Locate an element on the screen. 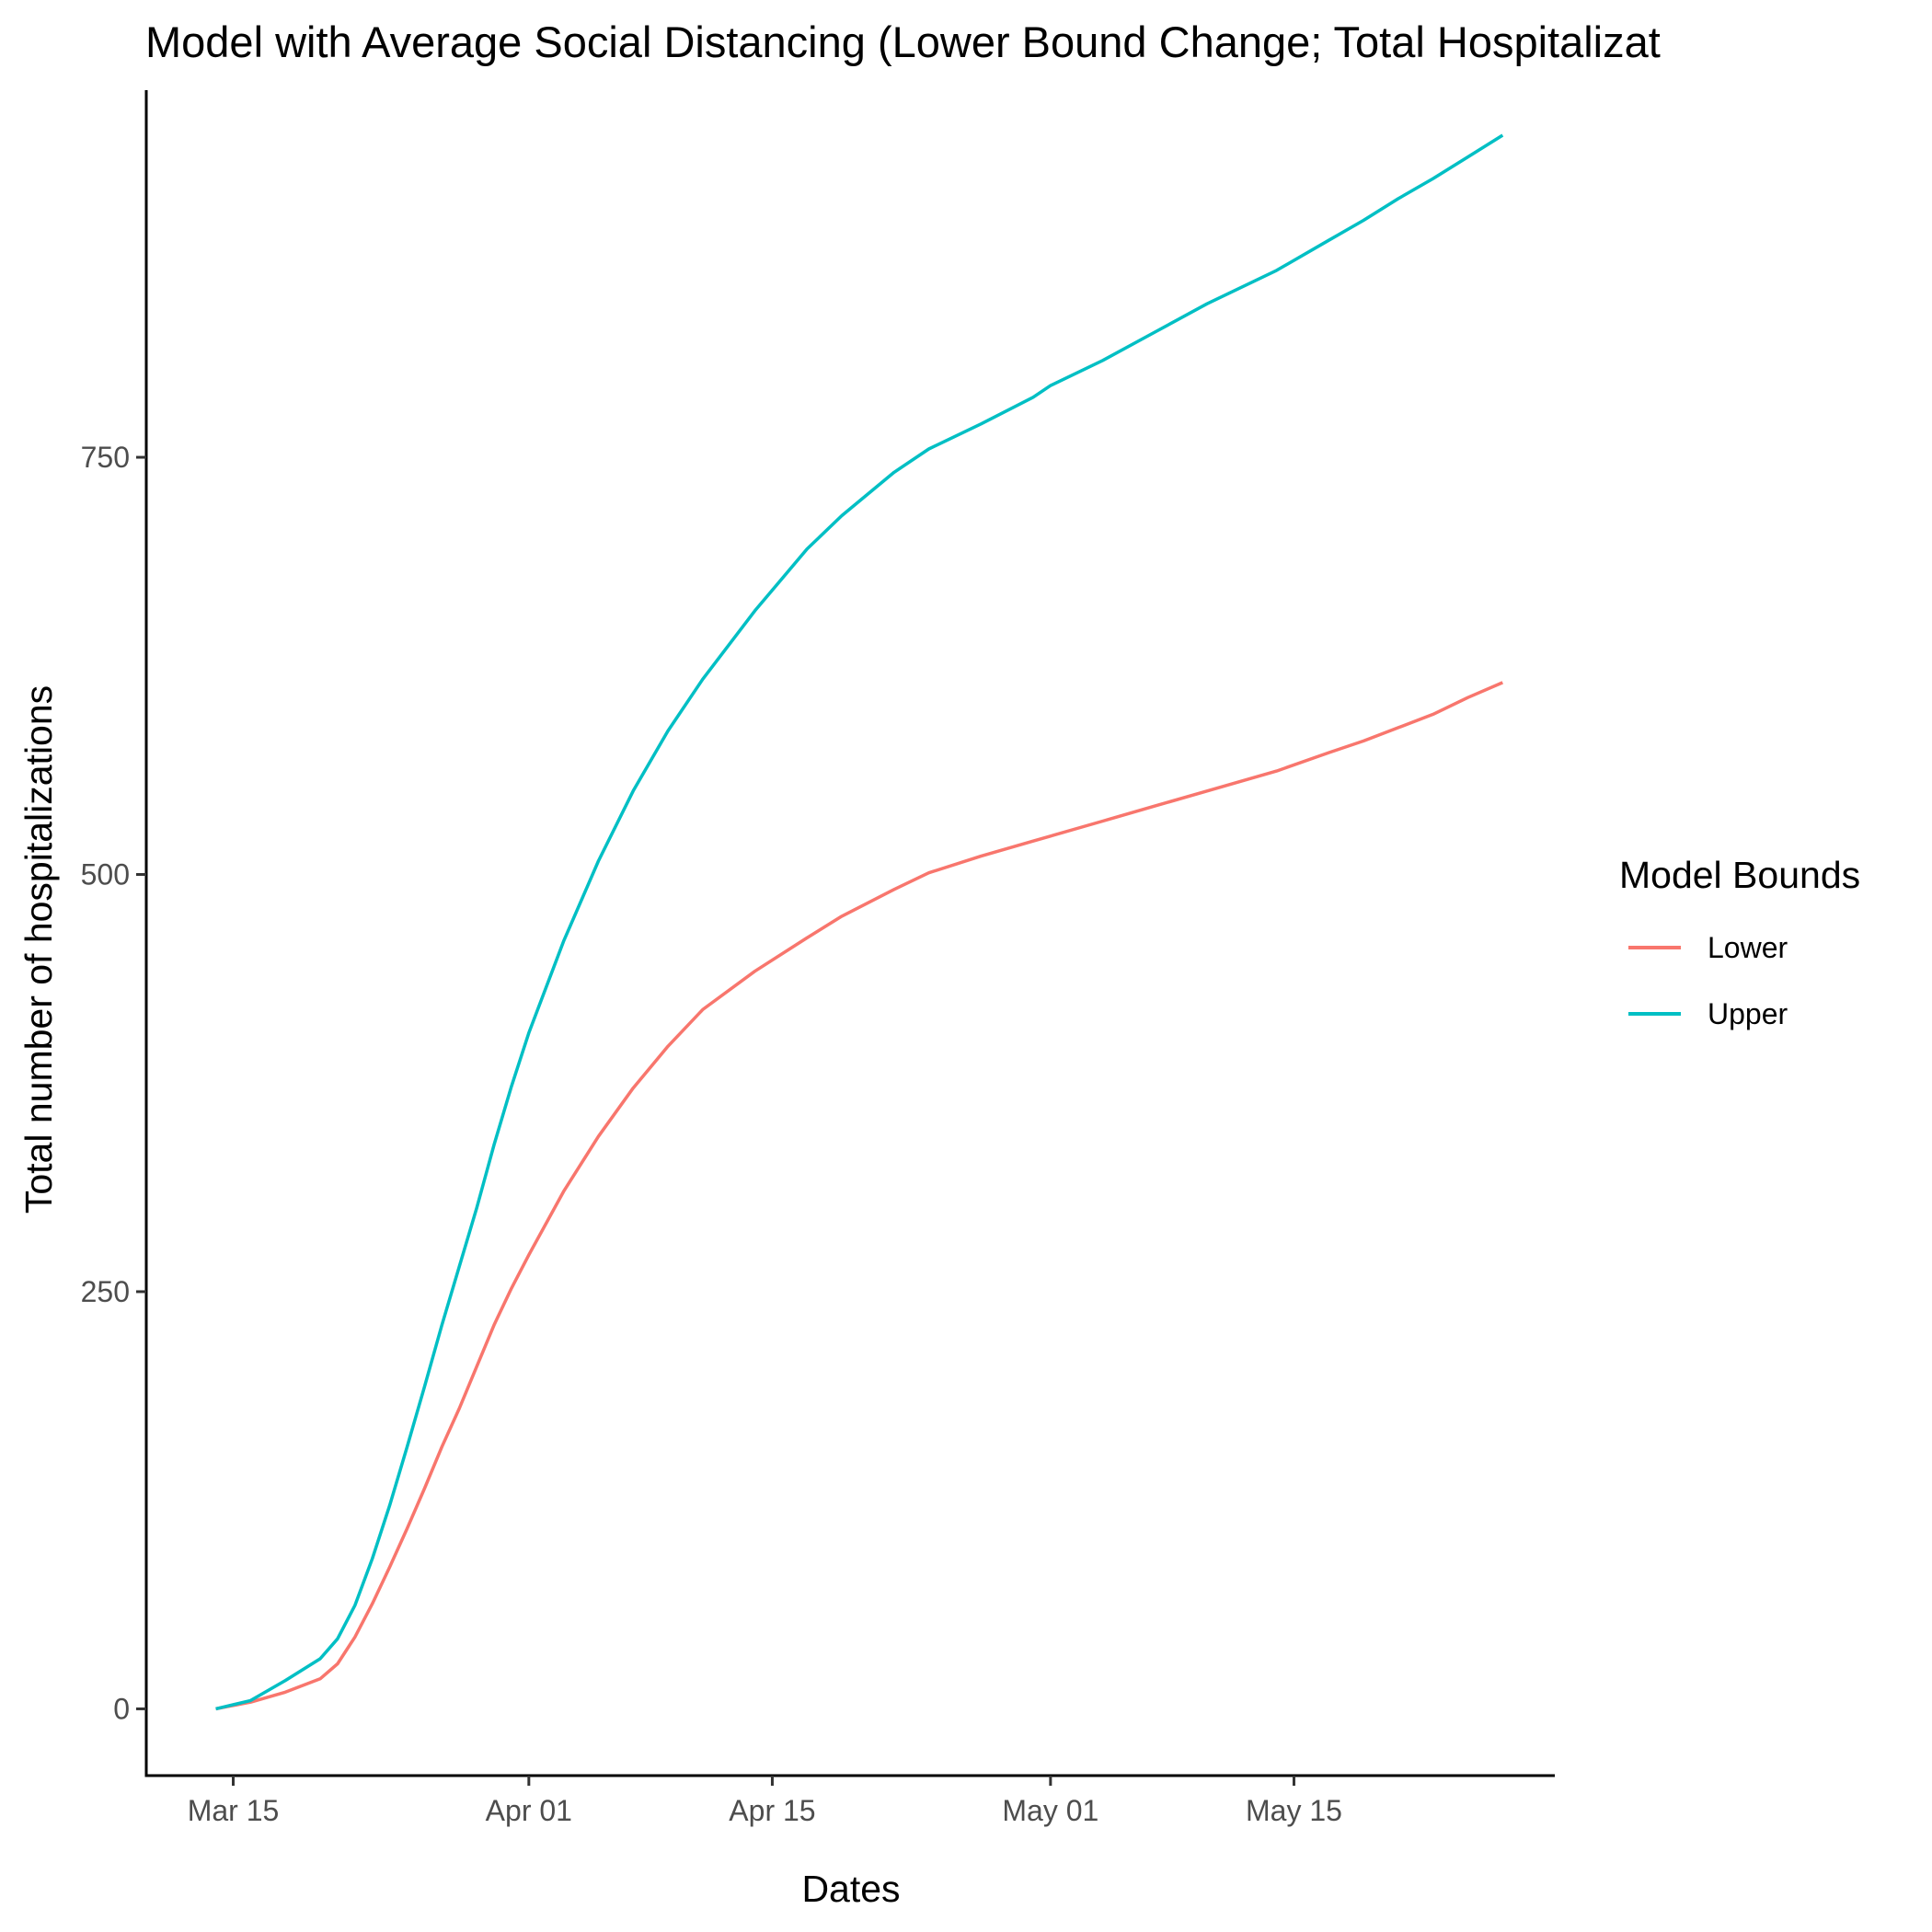 This screenshot has height=1932, width=1932. legend-label-lower: Lower is located at coordinates (1748, 947).